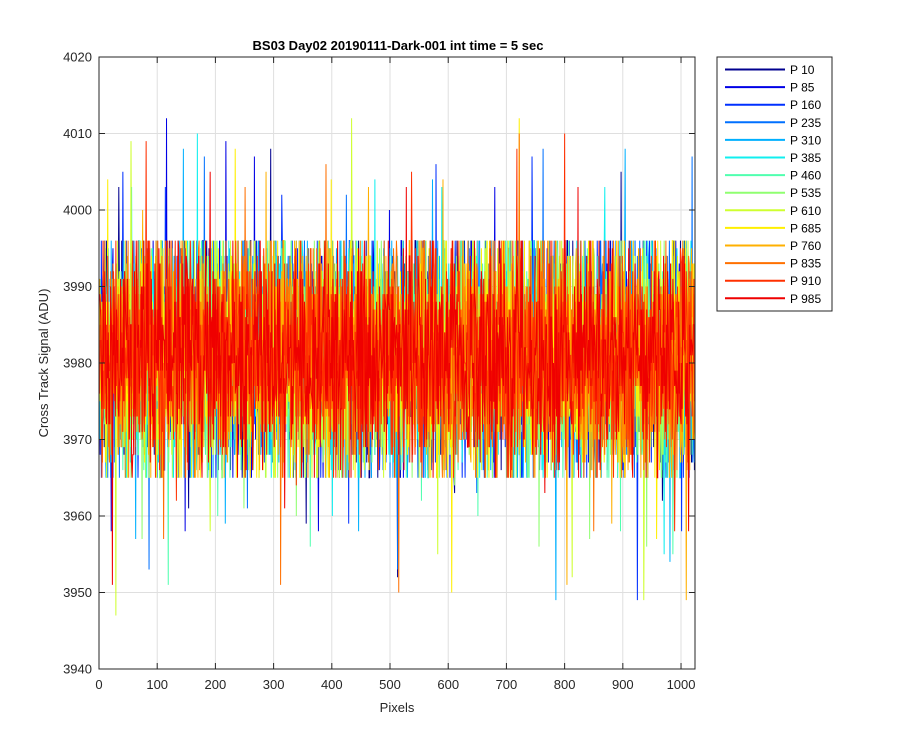 This screenshot has width=900, height=750. I want to click on y-tick-label: 3960, so click(77, 516).